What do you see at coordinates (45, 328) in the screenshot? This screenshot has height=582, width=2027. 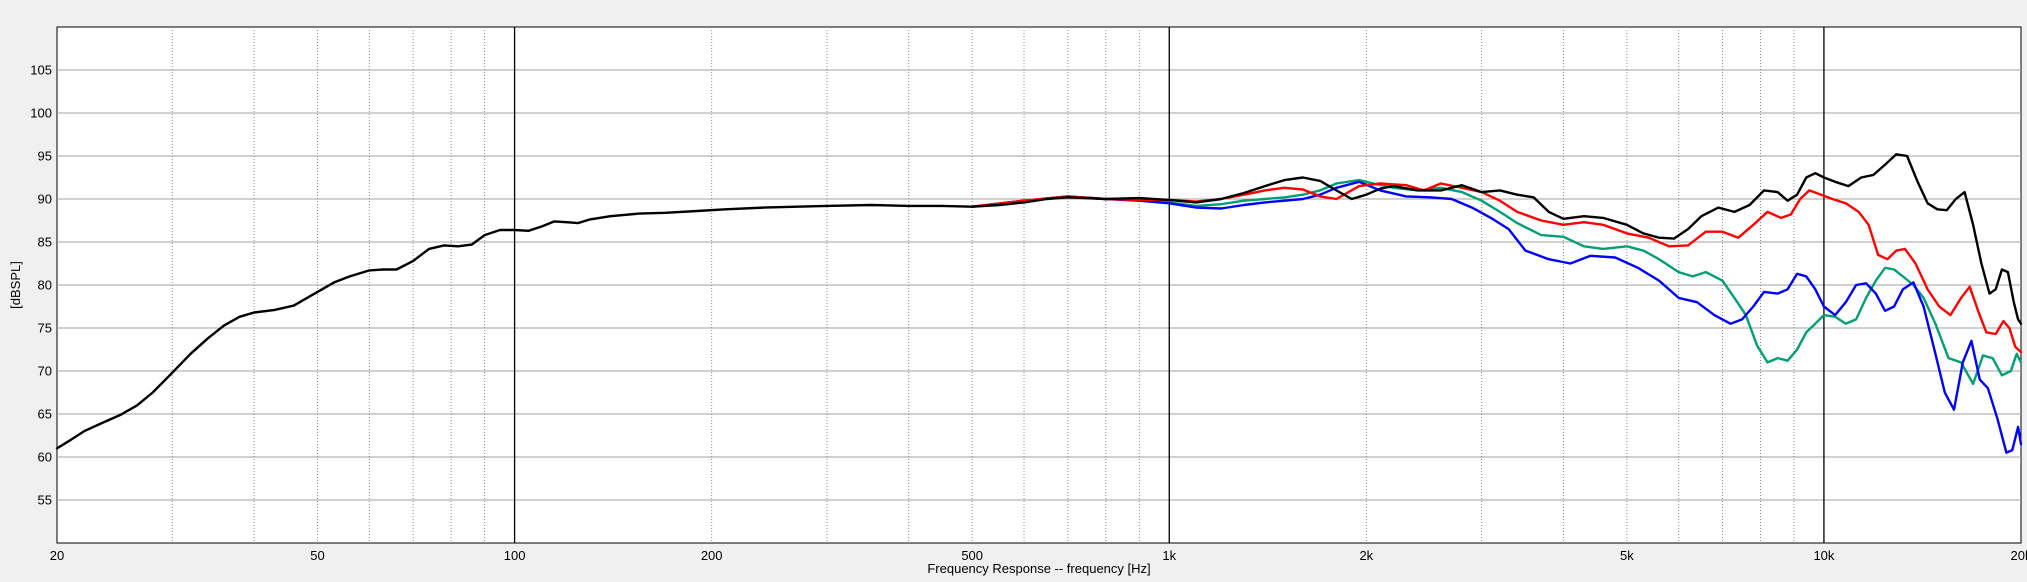 I see `y-tick-label: 75` at bounding box center [45, 328].